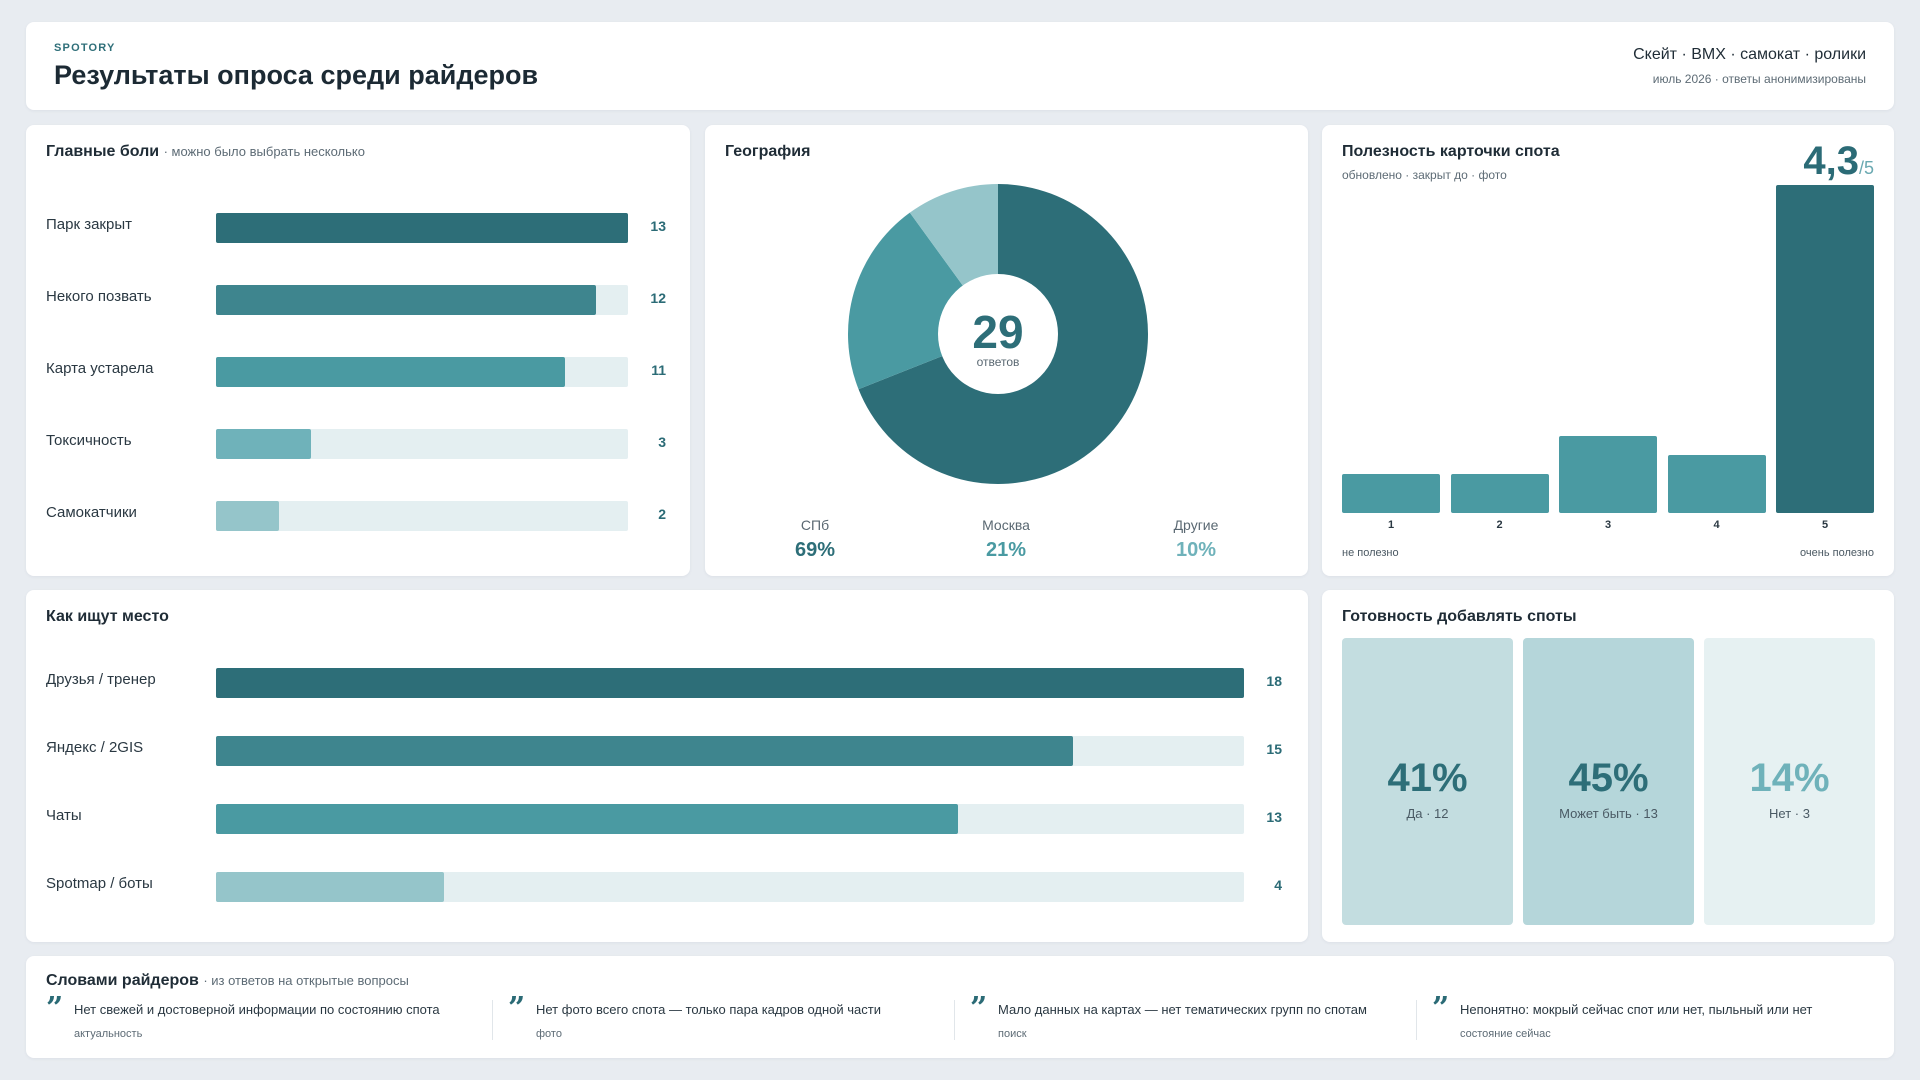 This screenshot has width=1920, height=1080. What do you see at coordinates (207, 980) in the screenshot?
I see `quotes-subtitle-sep: ·` at bounding box center [207, 980].